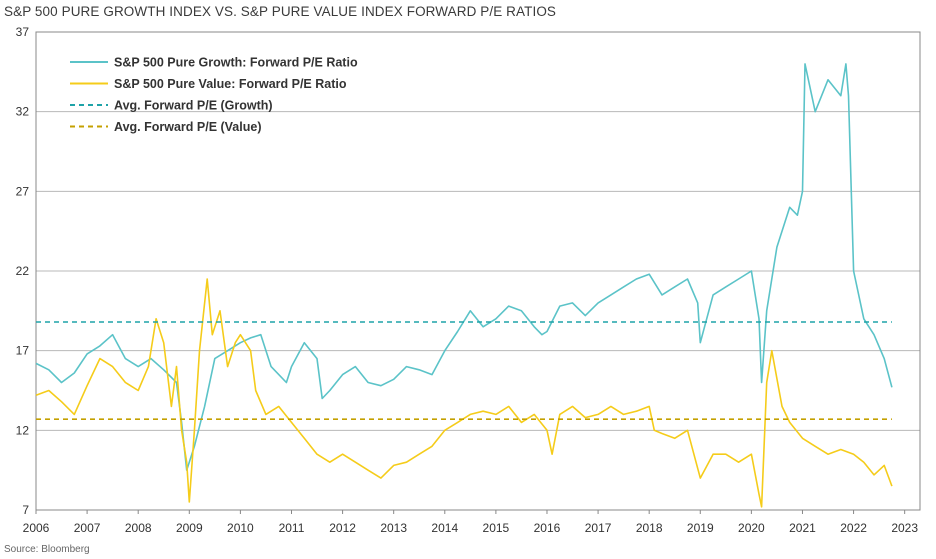  I want to click on x-tick-label: 2009, so click(189, 528).